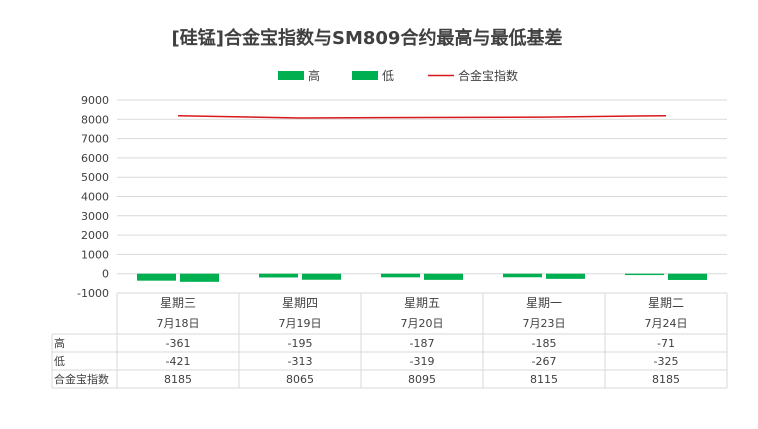  What do you see at coordinates (300, 323) in the screenshot?
I see `x-date-label: 7月19日` at bounding box center [300, 323].